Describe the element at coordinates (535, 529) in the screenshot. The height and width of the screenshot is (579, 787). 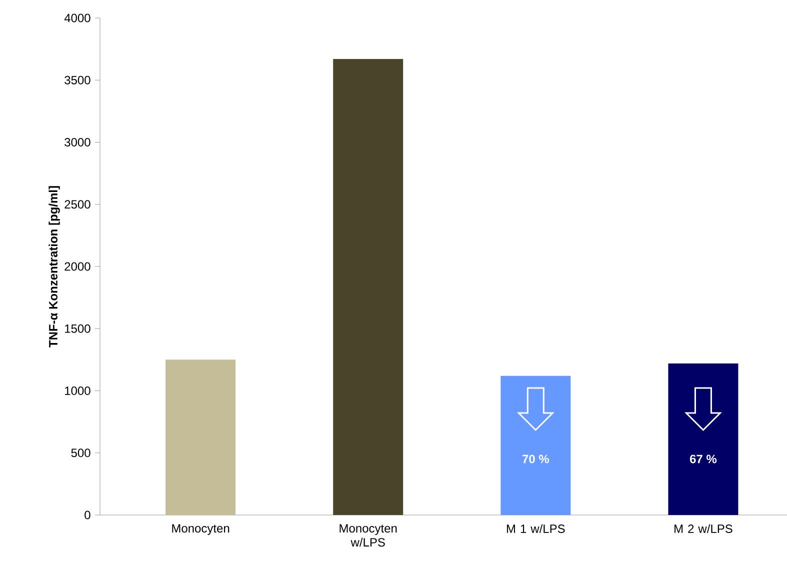
I see `x-tick-label: M 1 w/LPS` at that location.